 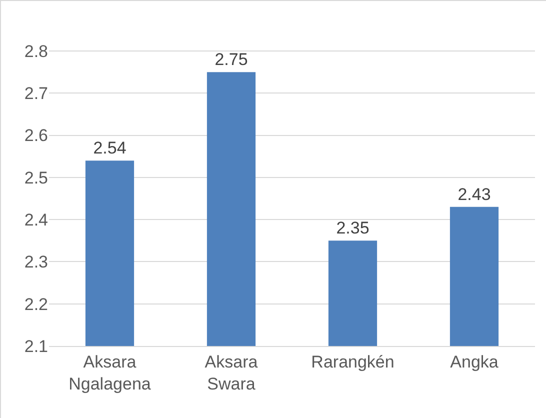 I want to click on x-tick-label: Angka, so click(x=474, y=362).